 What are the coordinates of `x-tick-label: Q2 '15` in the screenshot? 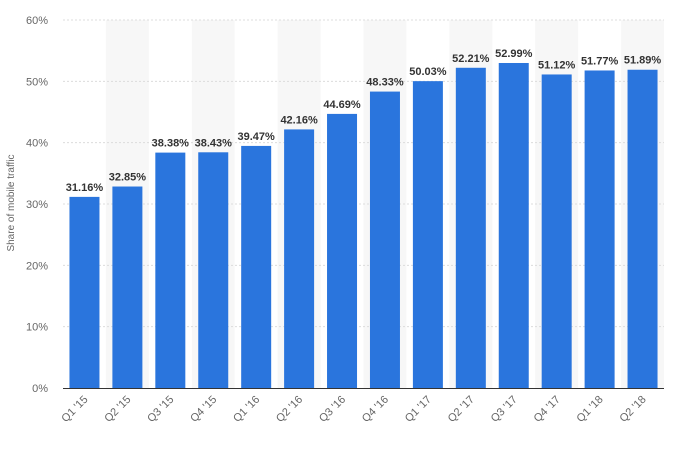 It's located at (117, 409).